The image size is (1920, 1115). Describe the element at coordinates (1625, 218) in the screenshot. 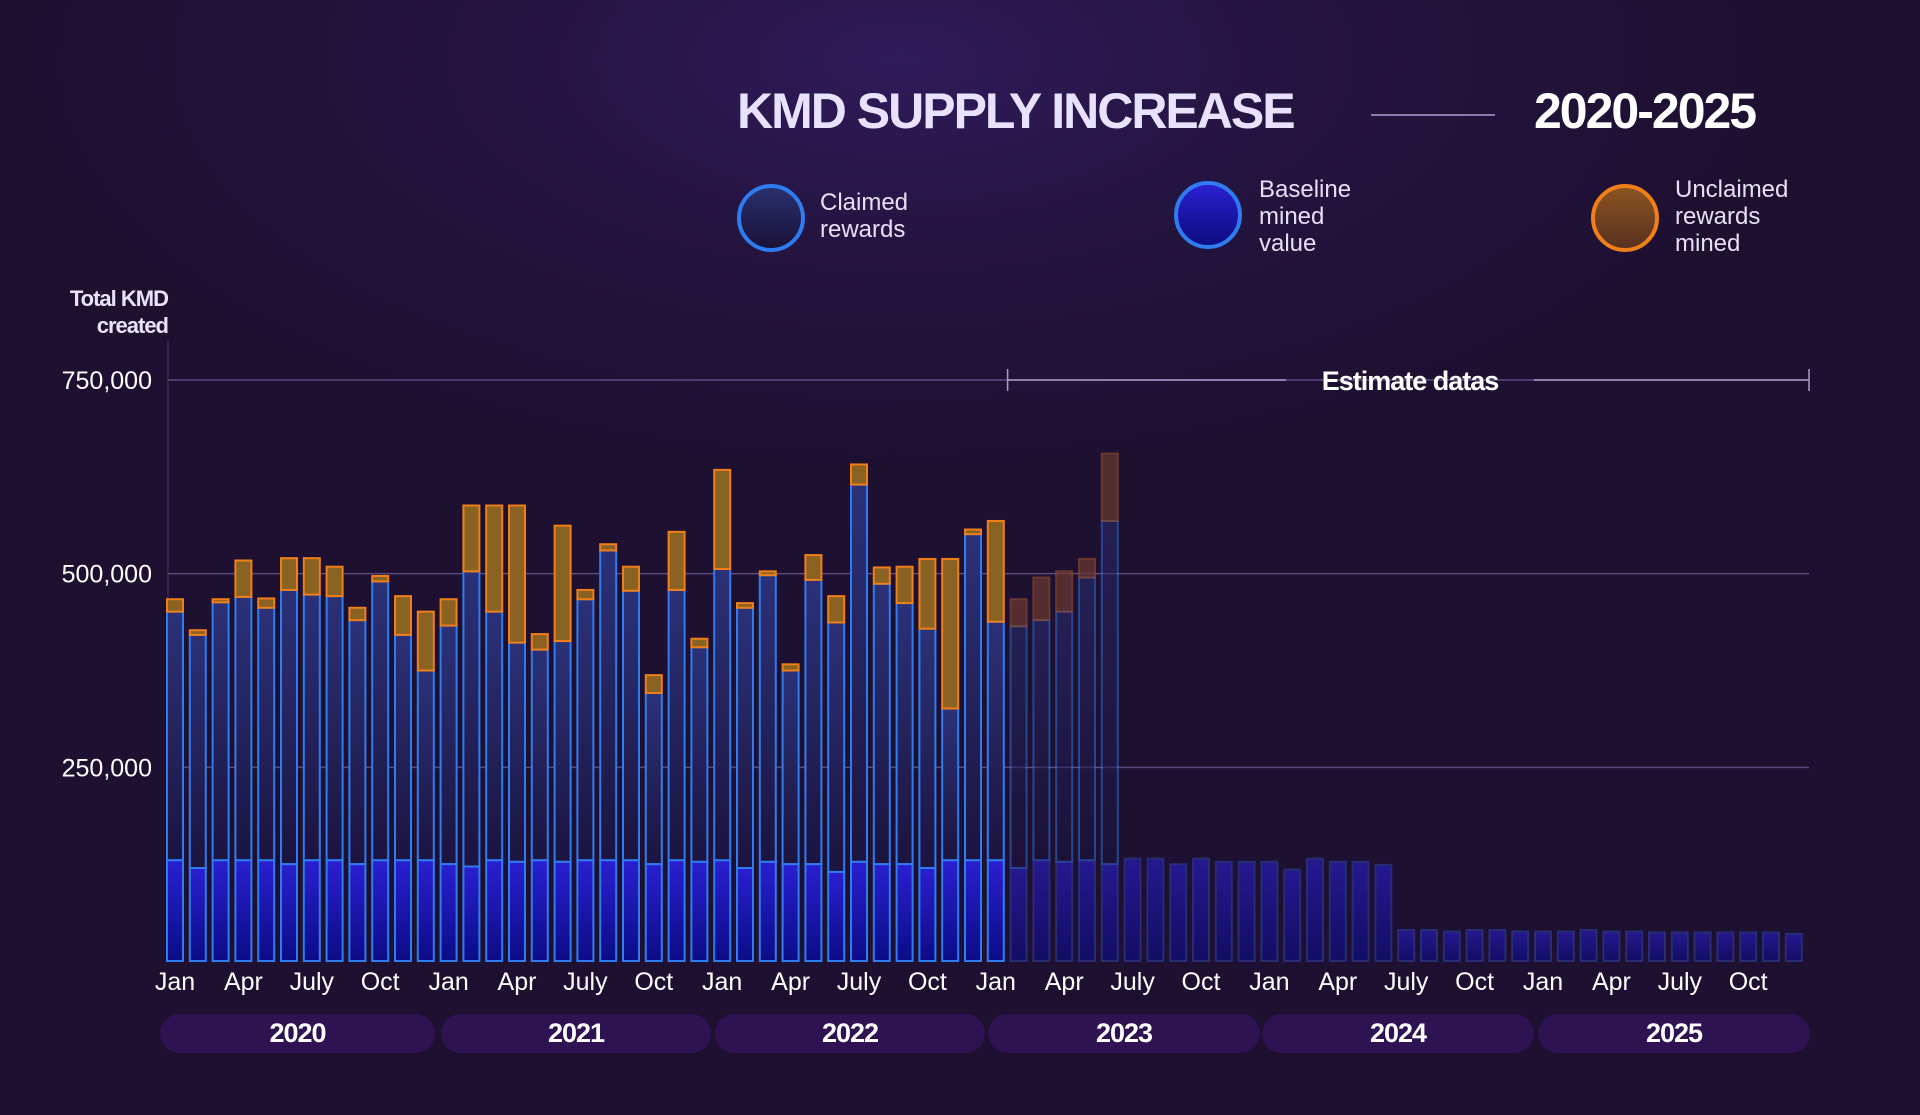

I see `unclaimed-swatch-icon` at that location.